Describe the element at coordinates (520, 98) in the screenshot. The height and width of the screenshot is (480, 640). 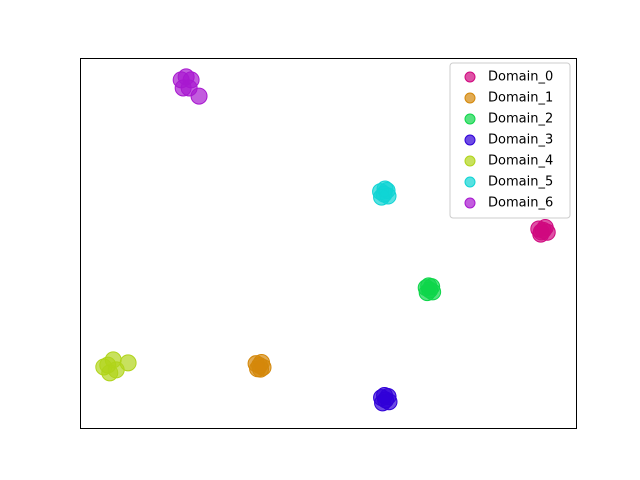
I see `legend-label: Domain_1` at that location.